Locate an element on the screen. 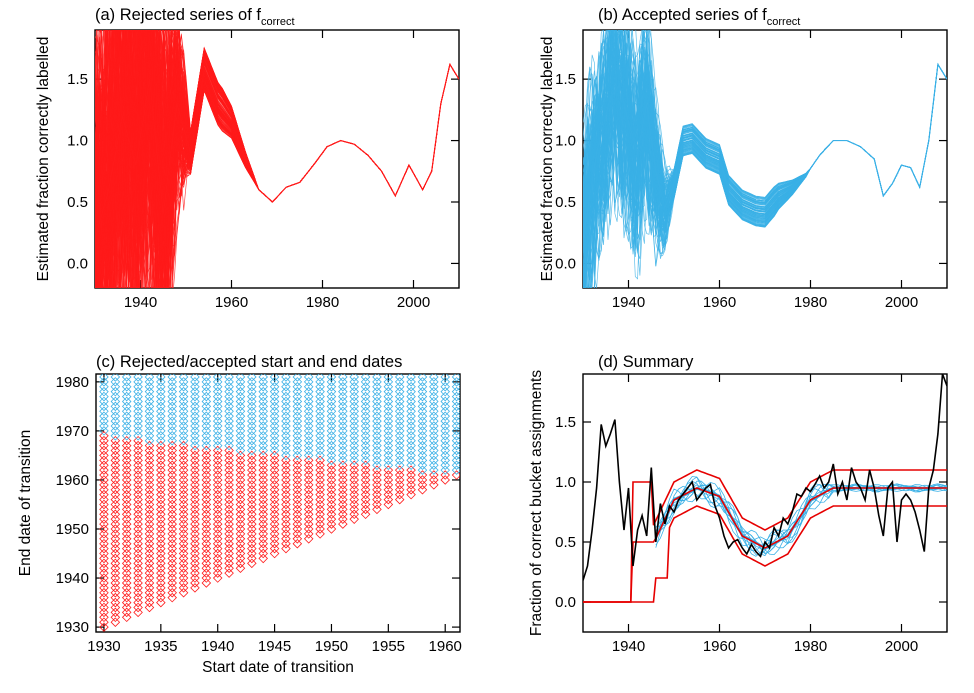 This screenshot has width=974, height=693. panel-title: (d) Summary is located at coordinates (646, 362).